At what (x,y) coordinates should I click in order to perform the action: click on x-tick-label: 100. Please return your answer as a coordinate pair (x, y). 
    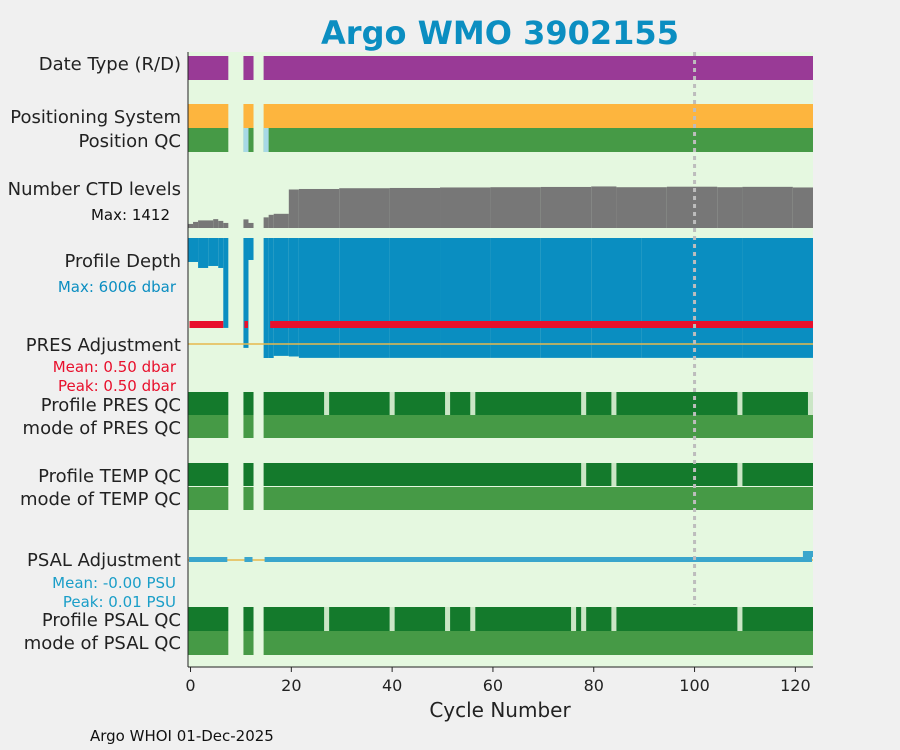
    Looking at the image, I should click on (694, 685).